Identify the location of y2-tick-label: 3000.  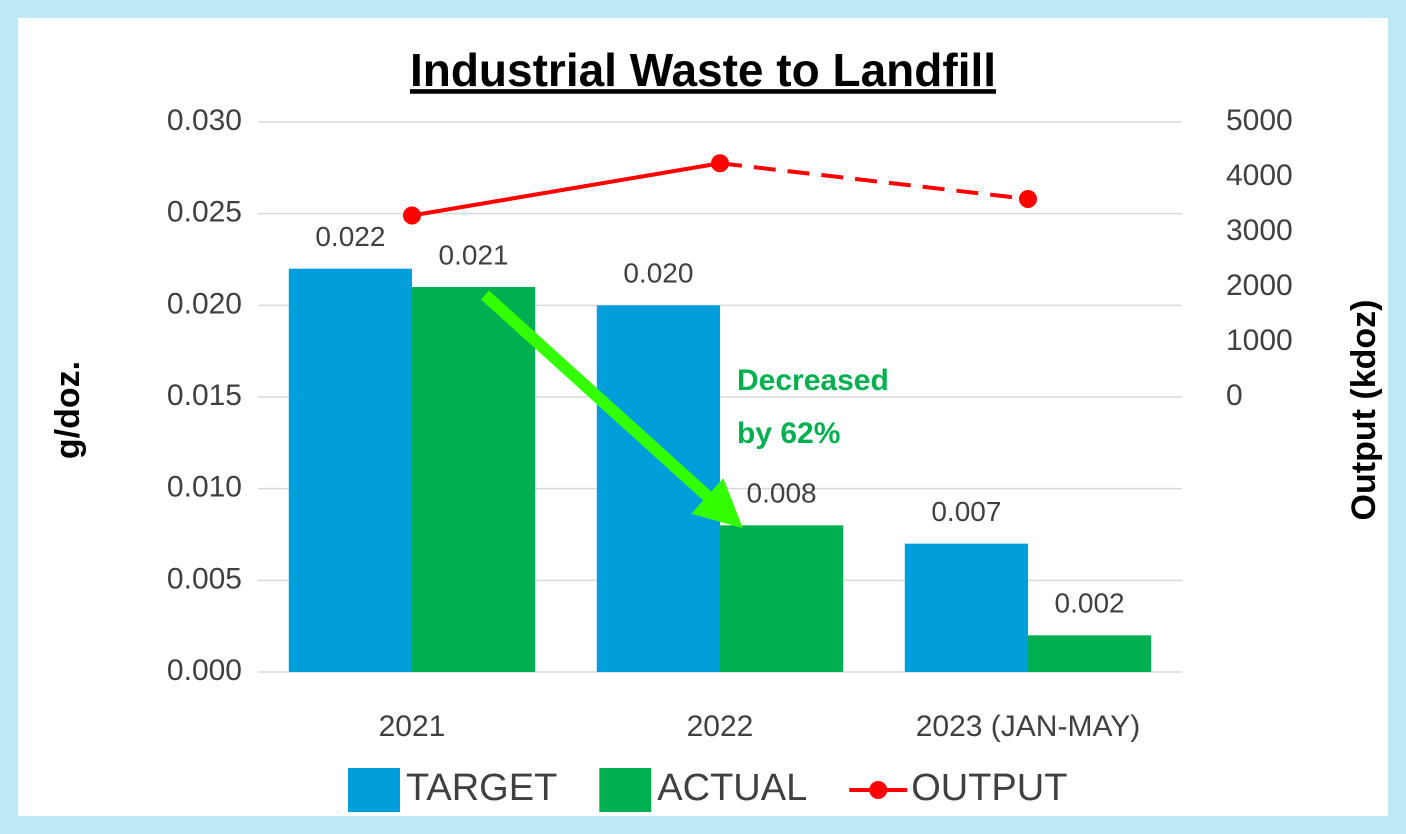
(1259, 230).